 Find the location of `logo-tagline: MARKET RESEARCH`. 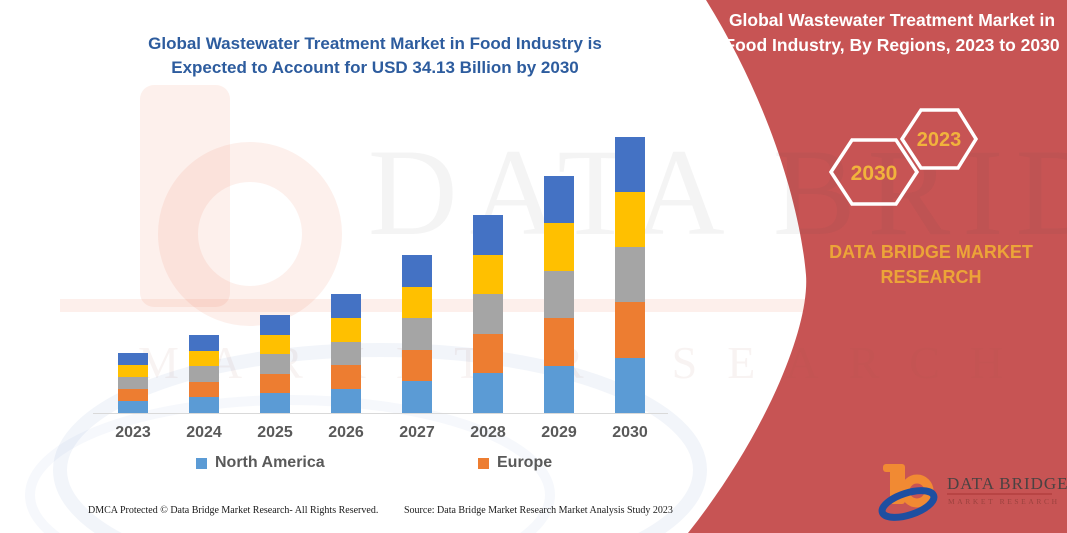

logo-tagline: MARKET RESEARCH is located at coordinates (1004, 501).